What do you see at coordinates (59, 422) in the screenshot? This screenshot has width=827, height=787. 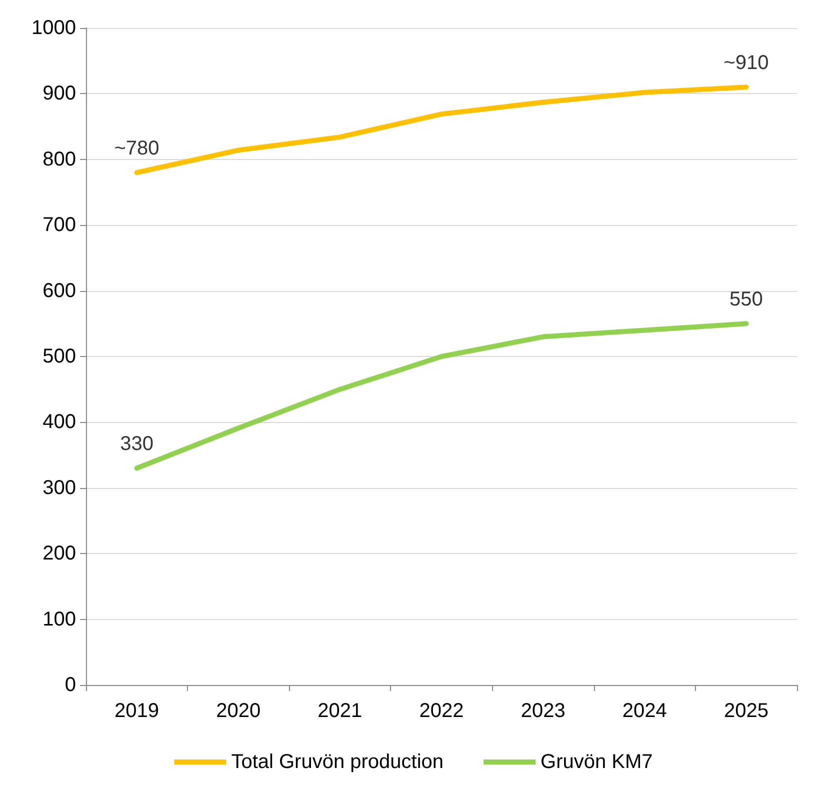 I see `y-tick-label: 400` at bounding box center [59, 422].